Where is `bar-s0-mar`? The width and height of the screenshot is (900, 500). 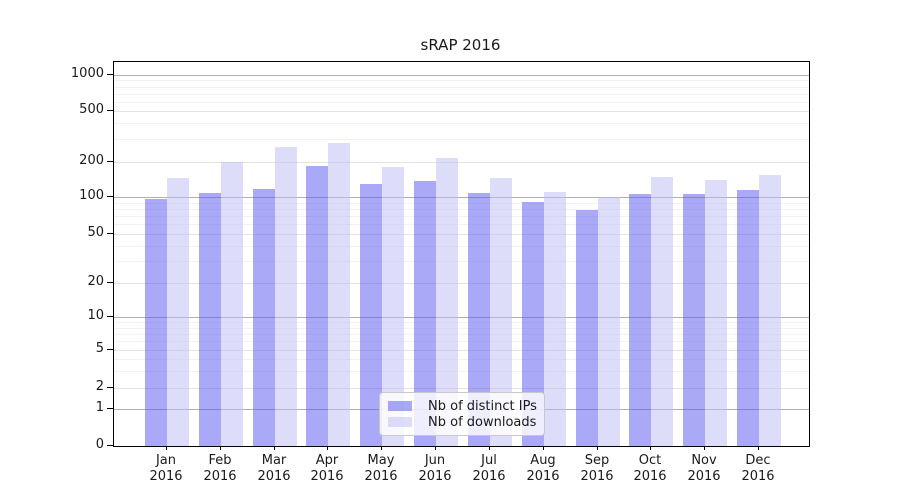
bar-s0-mar is located at coordinates (264, 317).